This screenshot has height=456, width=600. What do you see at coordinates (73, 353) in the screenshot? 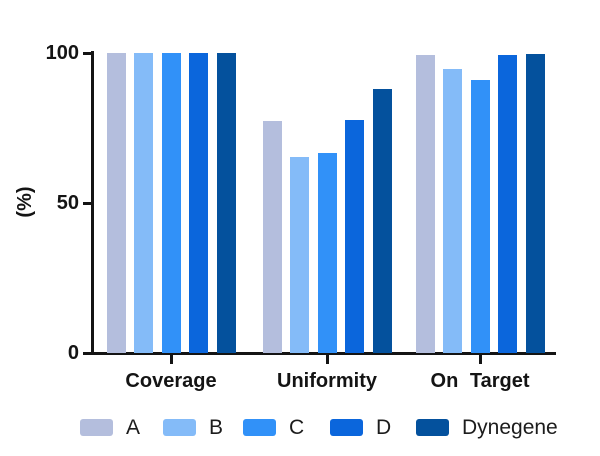
I see `y-tick-label-0: 0` at bounding box center [73, 353].